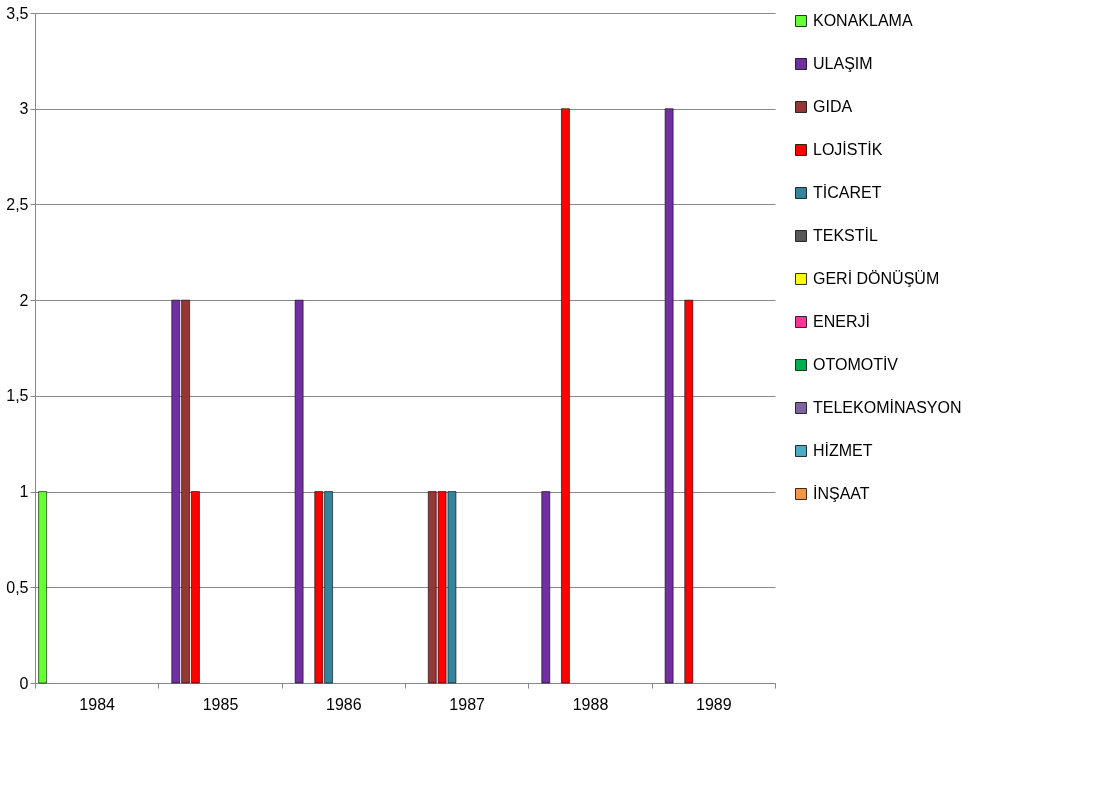 The height and width of the screenshot is (785, 1117). What do you see at coordinates (856, 364) in the screenshot?
I see `legend-label: OTOMOTİV` at bounding box center [856, 364].